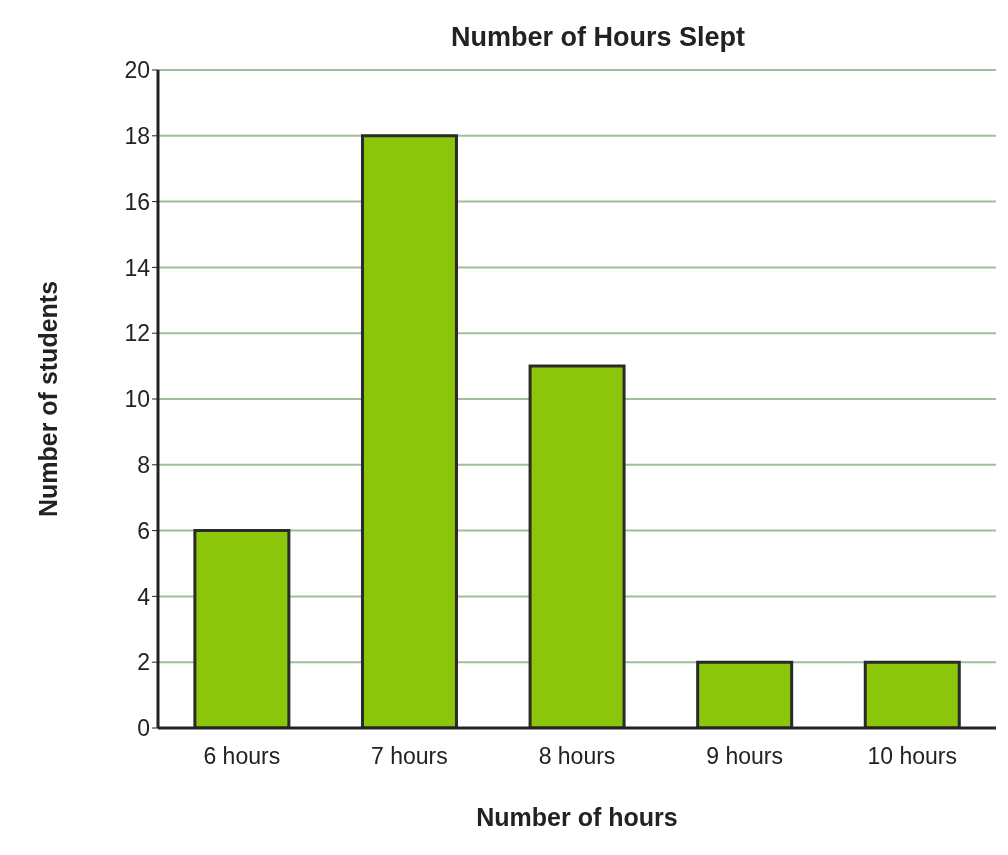 This screenshot has width=1008, height=855. Describe the element at coordinates (598, 37) in the screenshot. I see `chart-title: Number of Hours Slept` at that location.